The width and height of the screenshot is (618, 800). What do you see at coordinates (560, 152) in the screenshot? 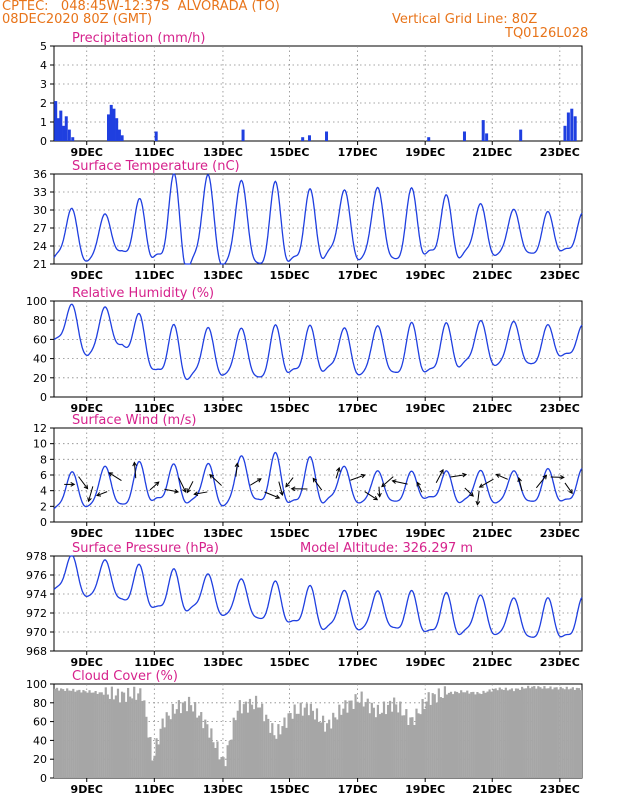
I see `x-tick-label: 23DEC` at bounding box center [560, 152].